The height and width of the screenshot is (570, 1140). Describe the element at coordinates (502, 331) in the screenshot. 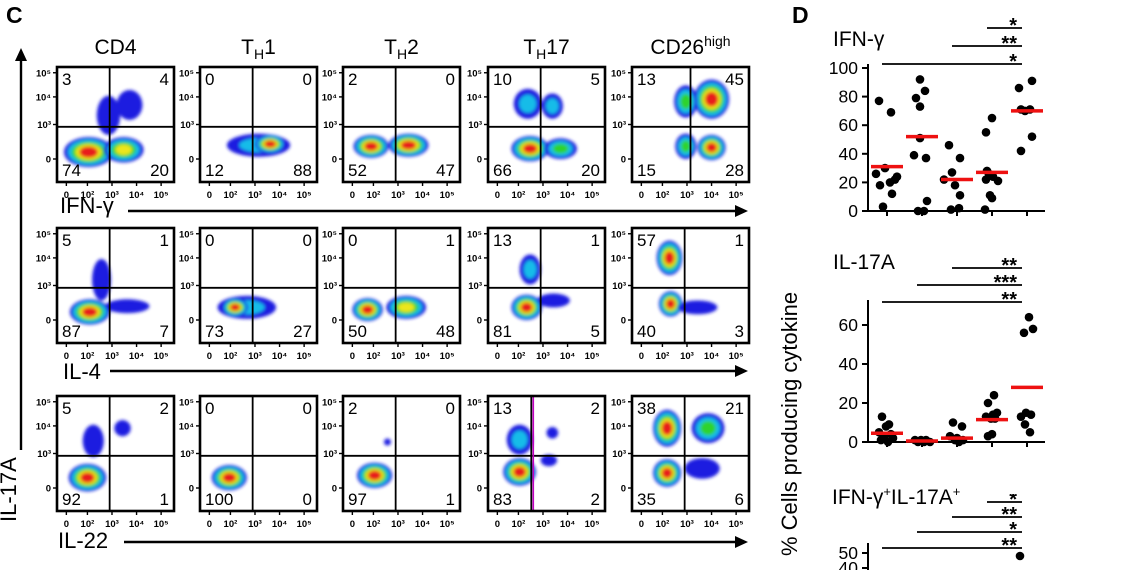

I see `quadrant-percentage: 81` at that location.